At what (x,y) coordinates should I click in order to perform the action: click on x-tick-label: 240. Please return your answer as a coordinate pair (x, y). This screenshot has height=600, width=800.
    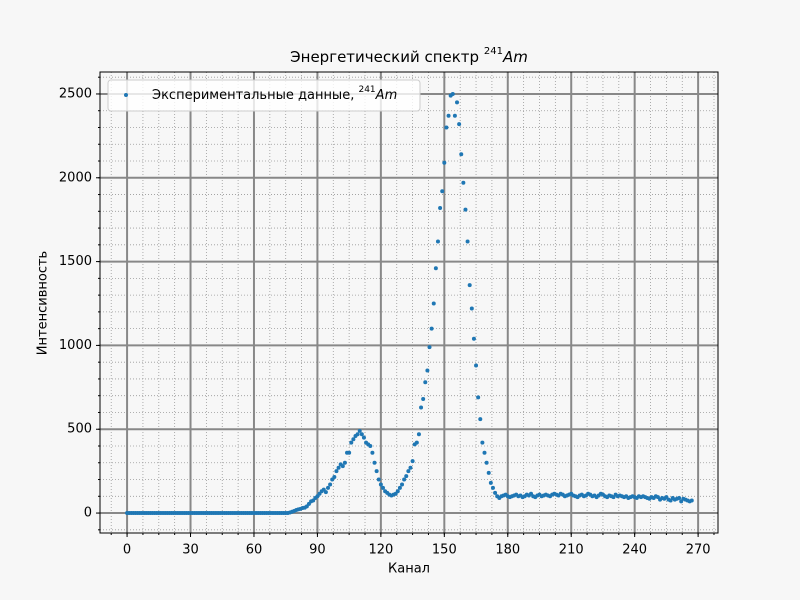
    Looking at the image, I should click on (634, 550).